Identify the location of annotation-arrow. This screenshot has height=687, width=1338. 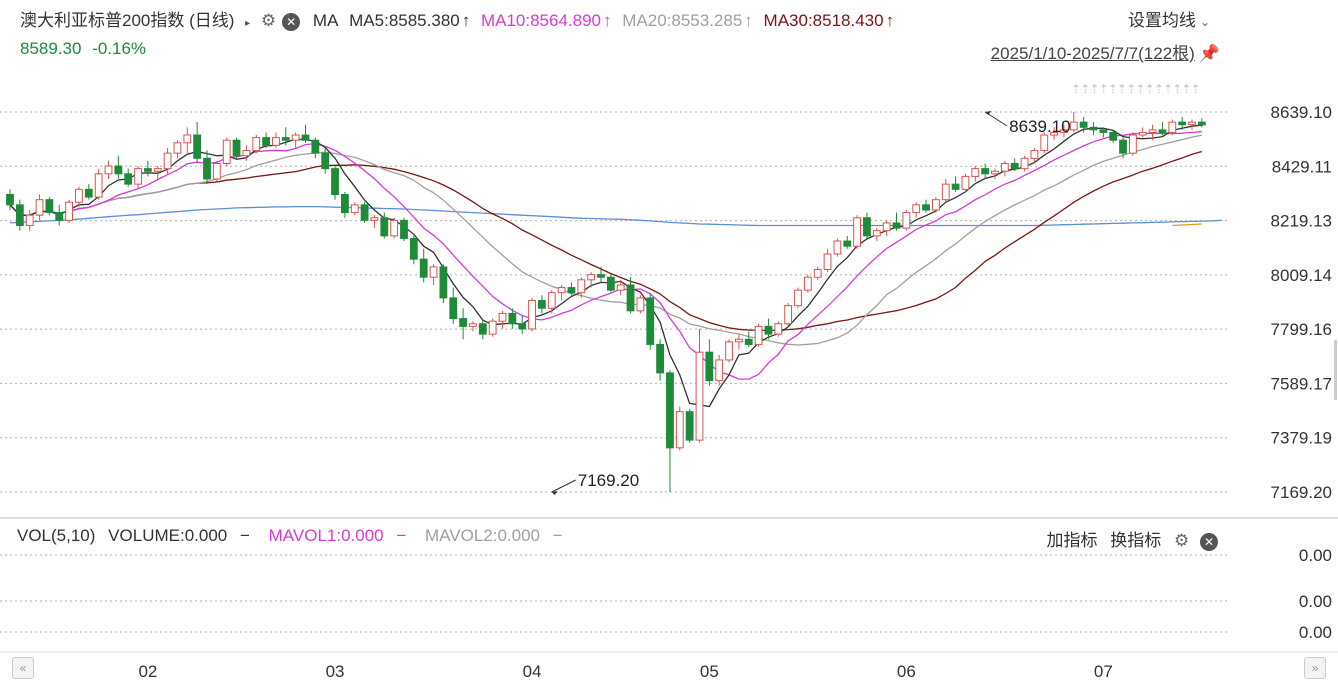
(996, 119).